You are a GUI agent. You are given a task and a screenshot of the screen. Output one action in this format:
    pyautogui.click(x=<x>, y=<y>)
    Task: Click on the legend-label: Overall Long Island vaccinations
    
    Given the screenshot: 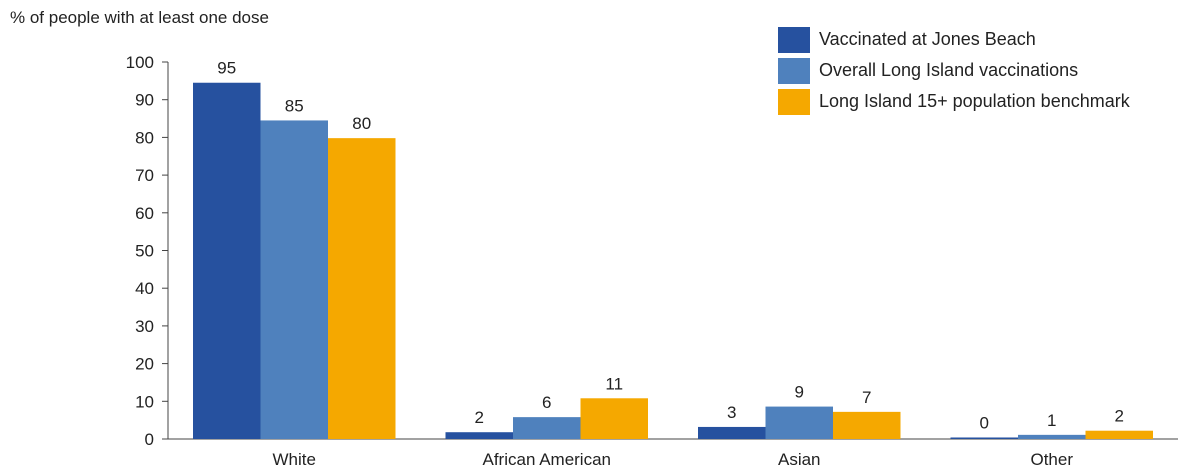 What is the action you would take?
    pyautogui.click(x=949, y=70)
    